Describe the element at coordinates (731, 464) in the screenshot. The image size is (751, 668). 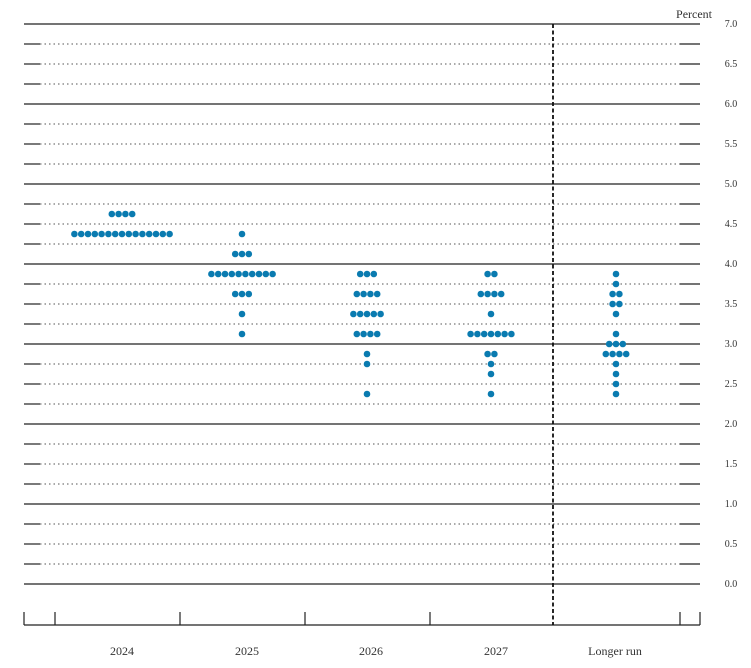
I see `y-tick-label: 1.5` at that location.